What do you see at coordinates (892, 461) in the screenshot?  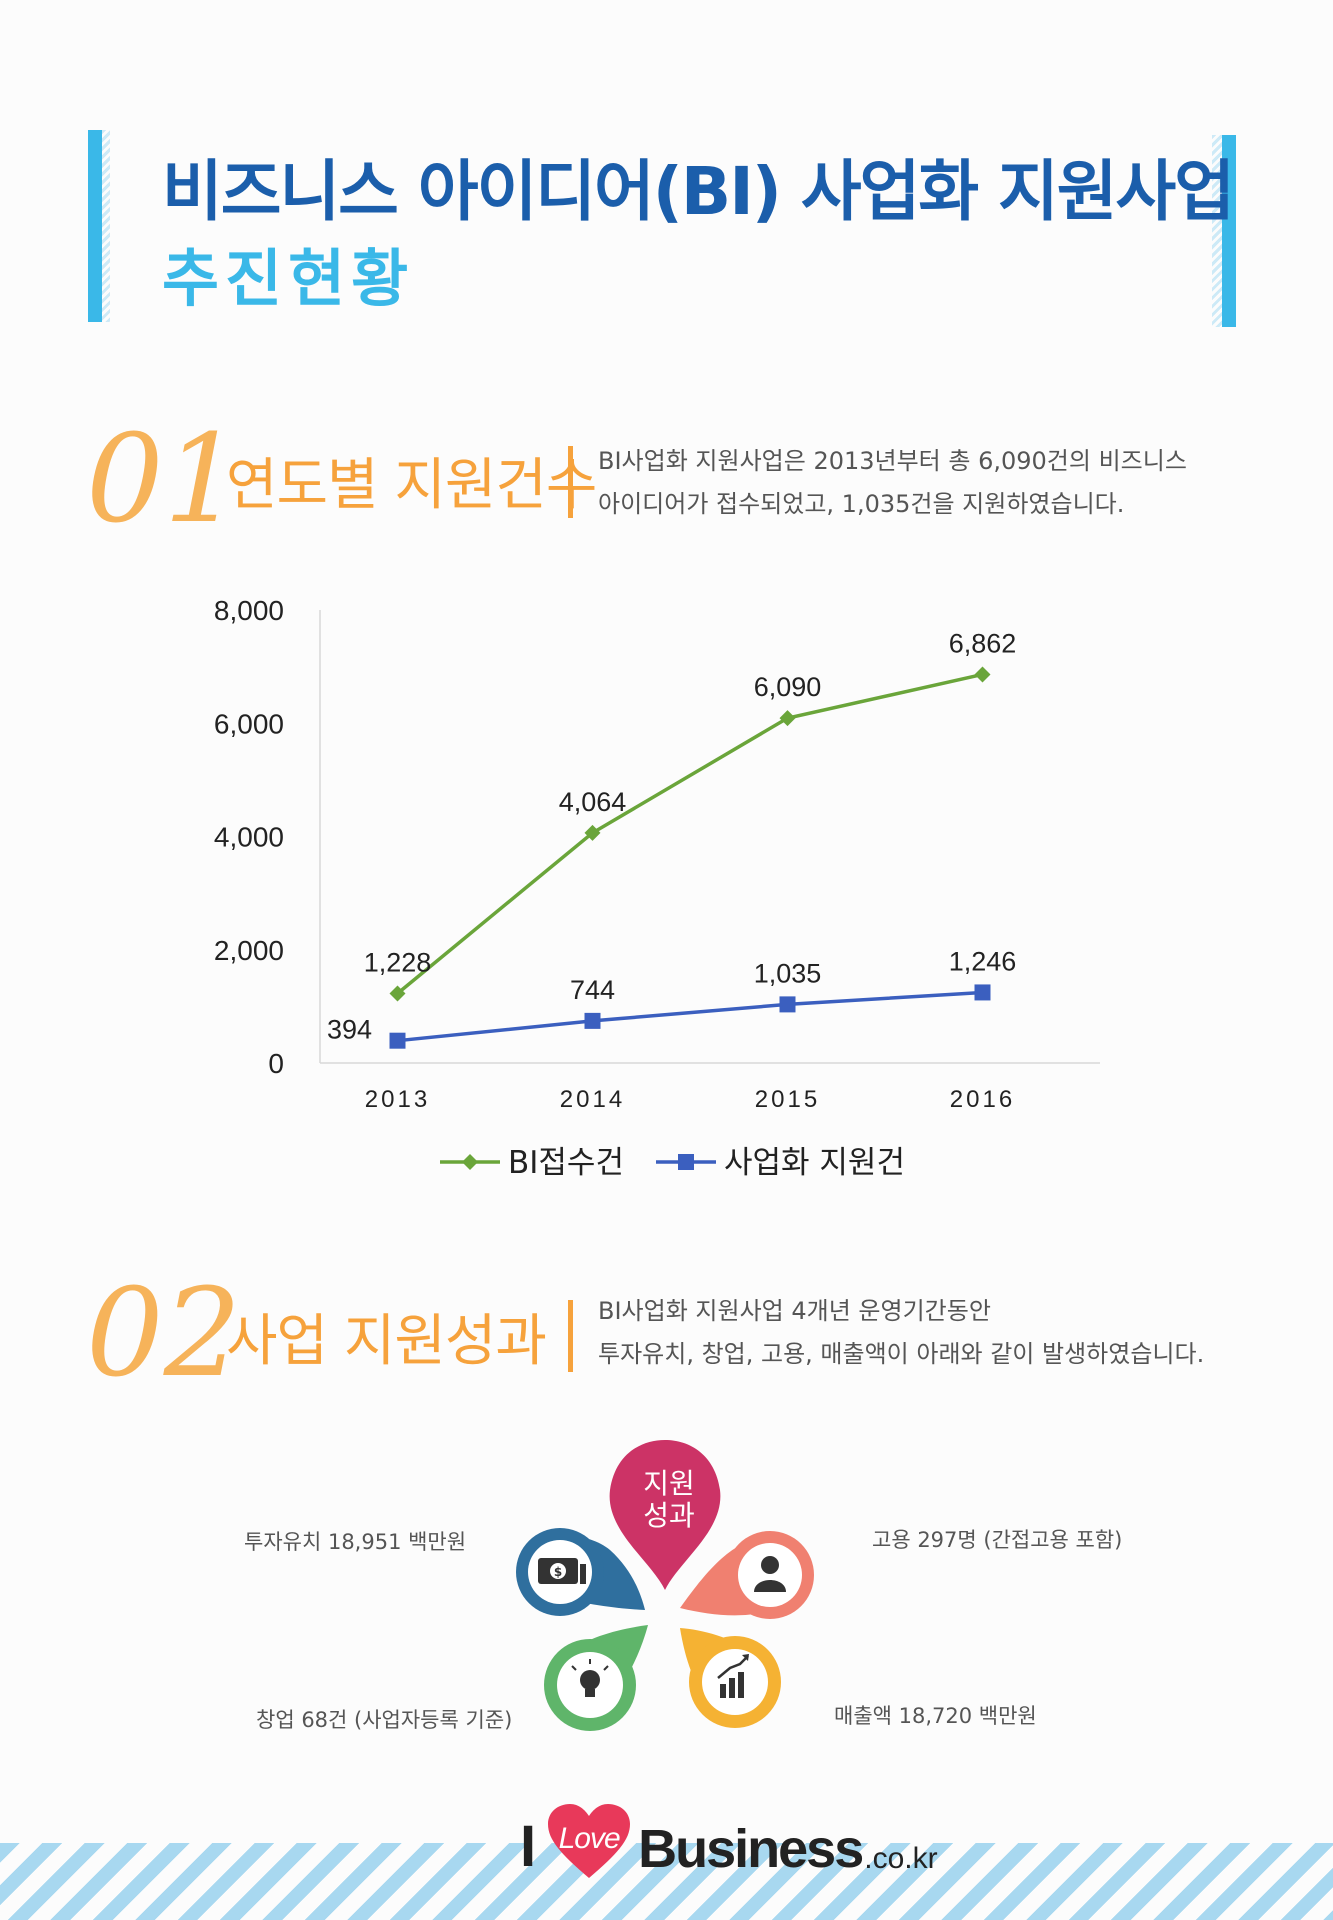 I see `section1-desc-line1: BI사업화 지원사업은 2013년부터 총 6,090건의 비즈니스` at bounding box center [892, 461].